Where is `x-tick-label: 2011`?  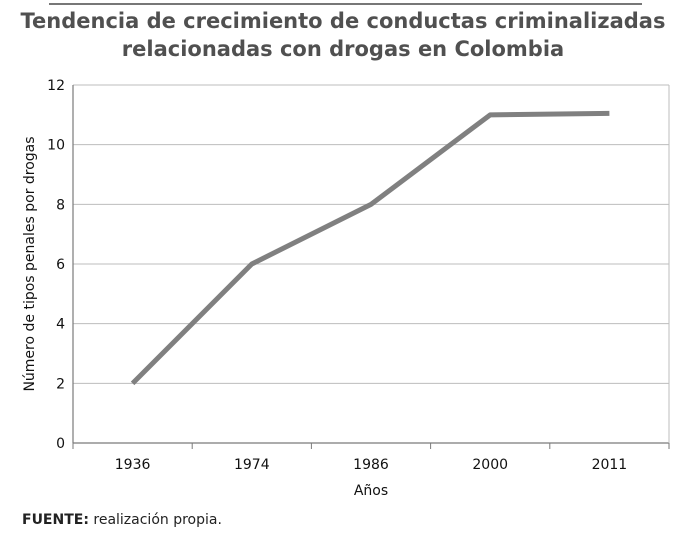 x-tick-label: 2011 is located at coordinates (610, 465).